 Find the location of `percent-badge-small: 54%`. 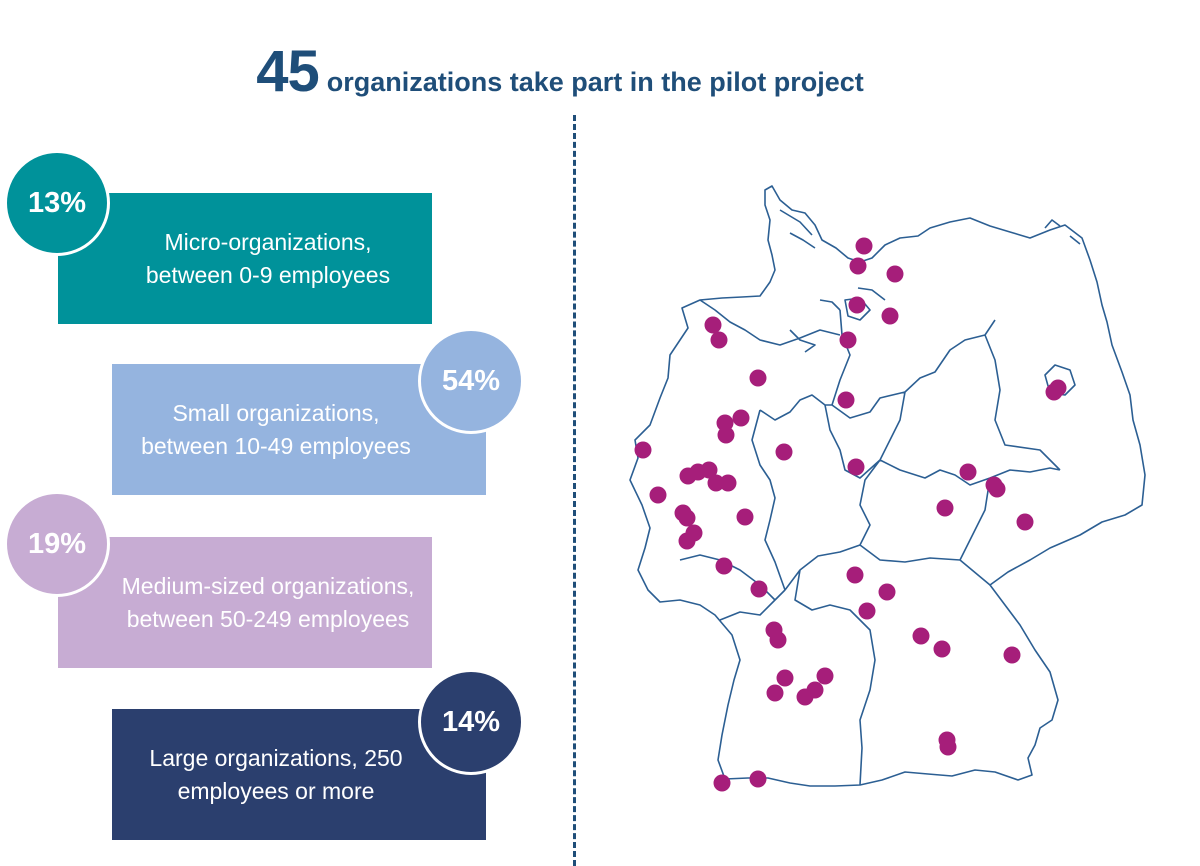

percent-badge-small: 54% is located at coordinates (471, 381).